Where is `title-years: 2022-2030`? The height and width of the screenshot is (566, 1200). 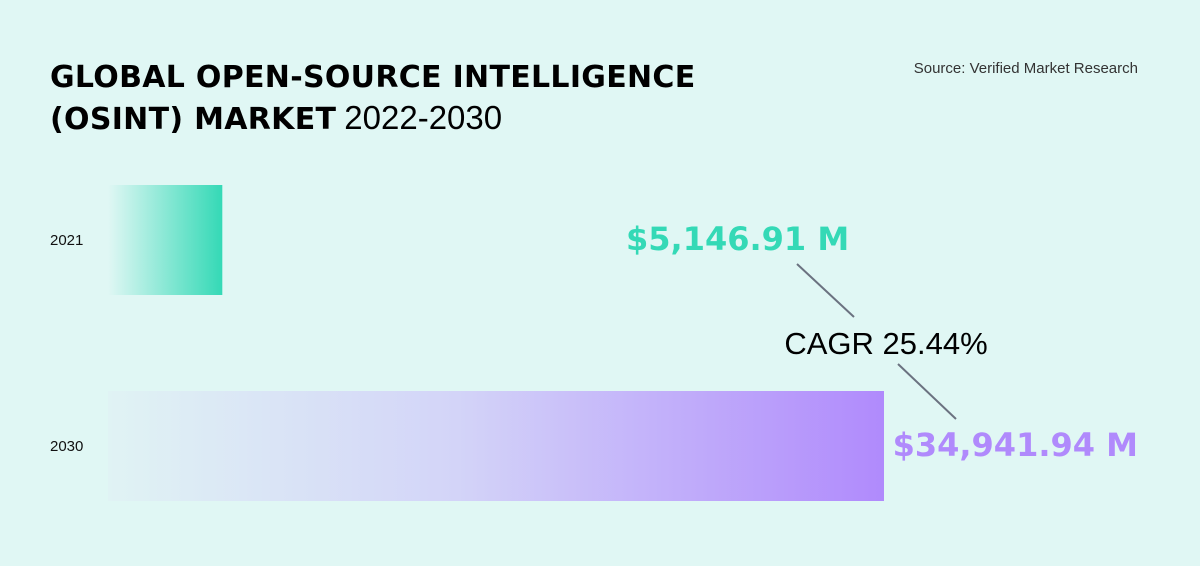 title-years: 2022-2030 is located at coordinates (423, 117).